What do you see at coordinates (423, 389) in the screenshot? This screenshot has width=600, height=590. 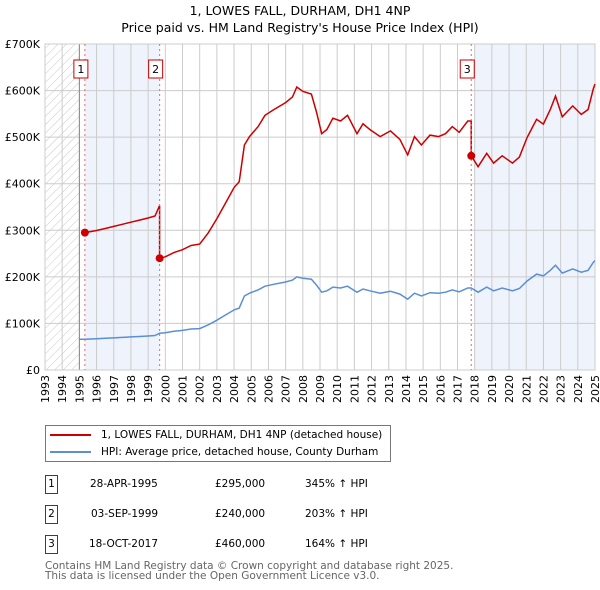 I see `x-tick-label: 2015` at bounding box center [423, 389].